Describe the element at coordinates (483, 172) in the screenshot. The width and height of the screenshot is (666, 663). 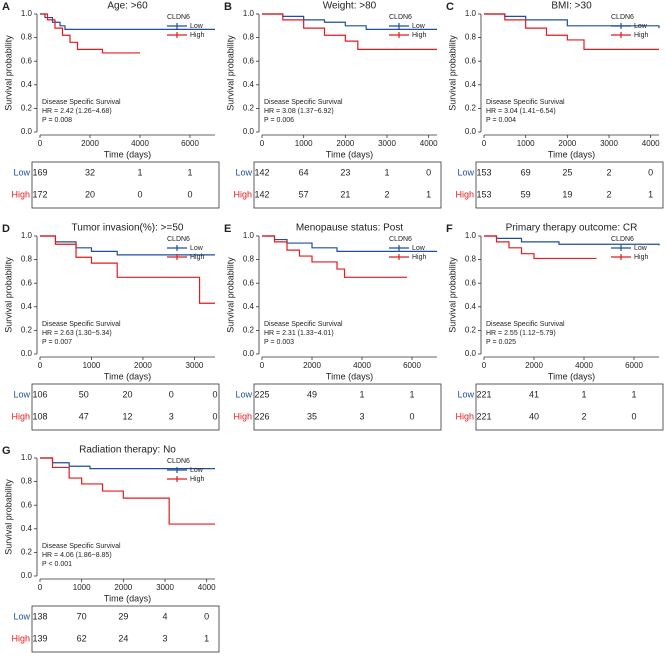
I see `risk-count: 153` at that location.